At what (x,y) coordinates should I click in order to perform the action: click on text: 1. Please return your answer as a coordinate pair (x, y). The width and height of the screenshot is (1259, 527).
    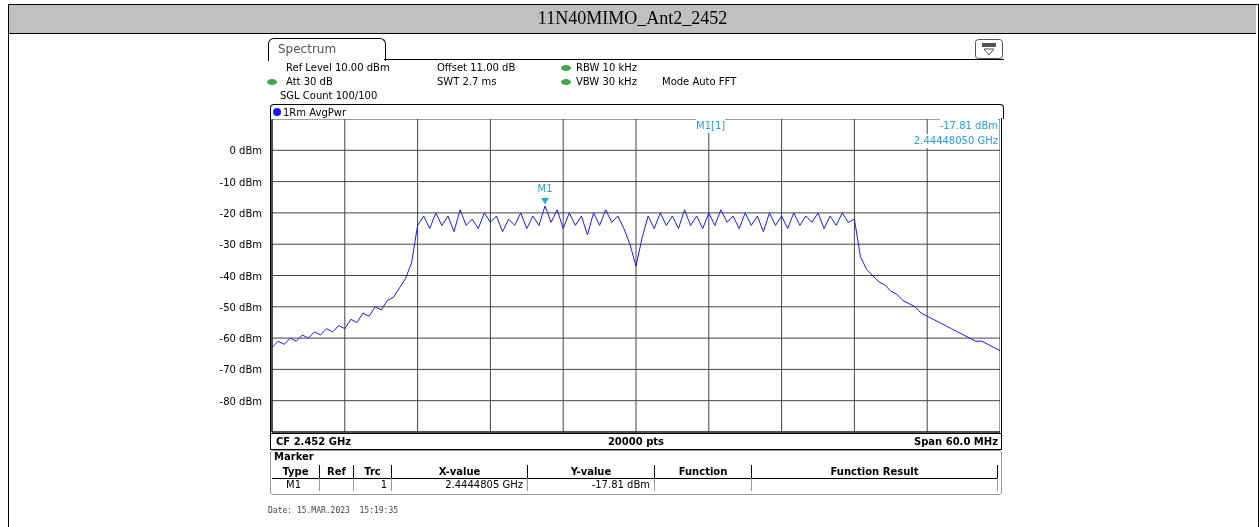
    Looking at the image, I should click on (373, 484).